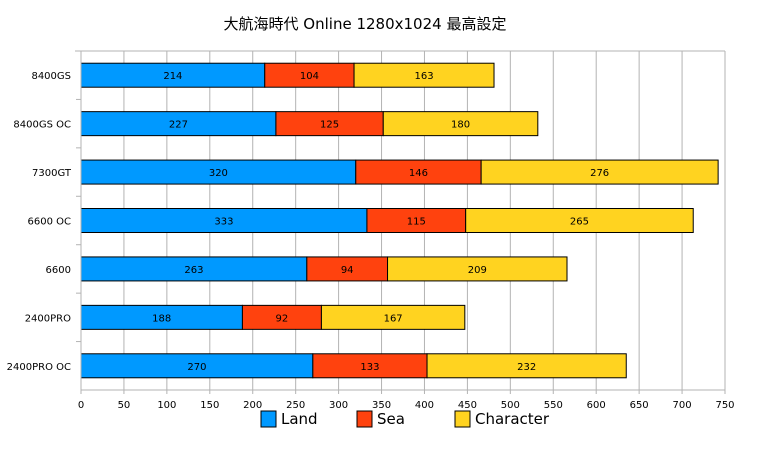  What do you see at coordinates (299, 419) in the screenshot?
I see `legend-label: Land` at bounding box center [299, 419].